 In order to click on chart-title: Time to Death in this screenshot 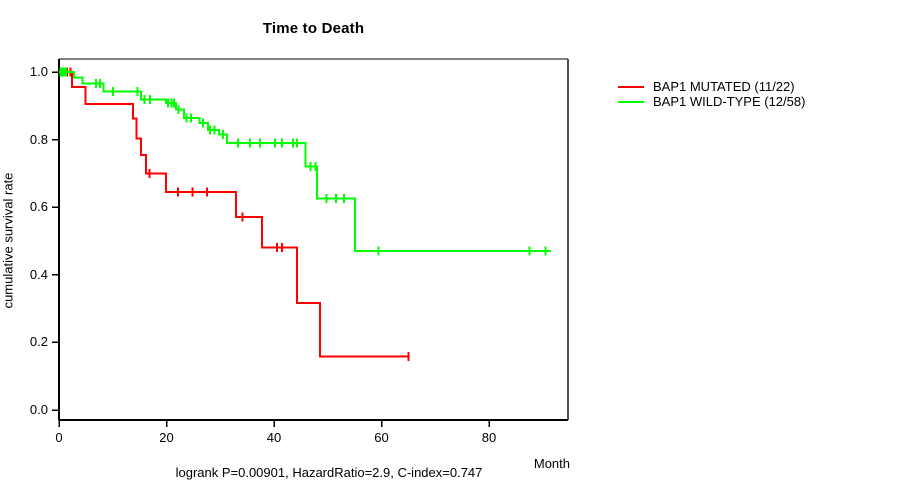, I will do `click(313, 28)`.